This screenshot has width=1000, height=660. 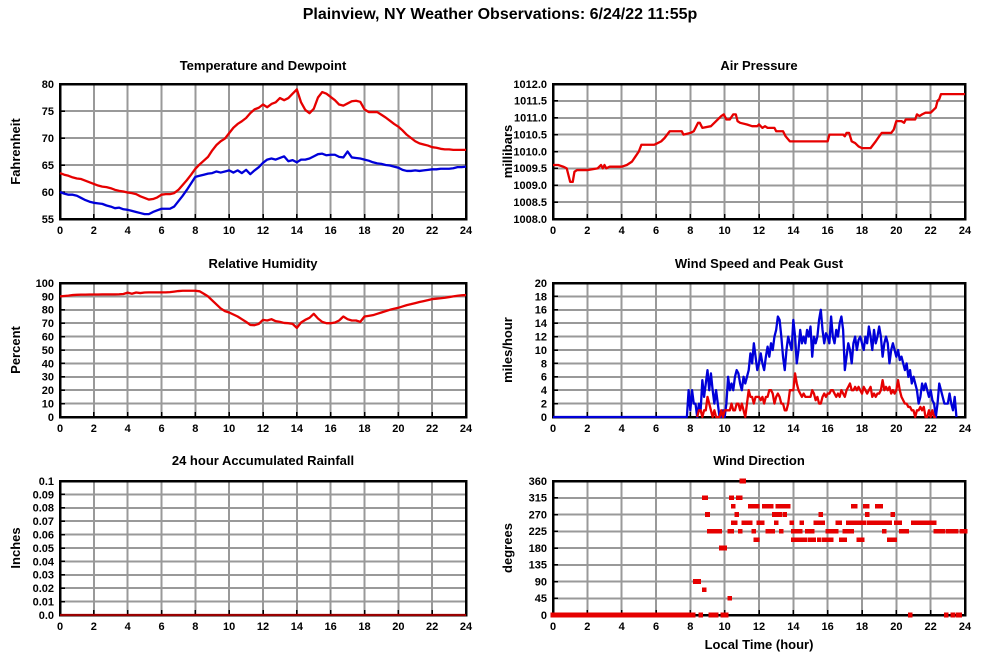 I want to click on svg-text: 1008.5, so click(x=530, y=203).